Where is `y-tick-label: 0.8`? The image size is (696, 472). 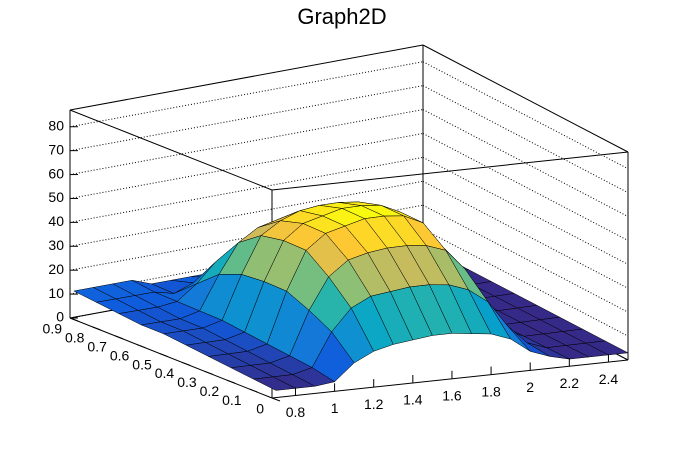 y-tick-label: 0.8 is located at coordinates (75, 338).